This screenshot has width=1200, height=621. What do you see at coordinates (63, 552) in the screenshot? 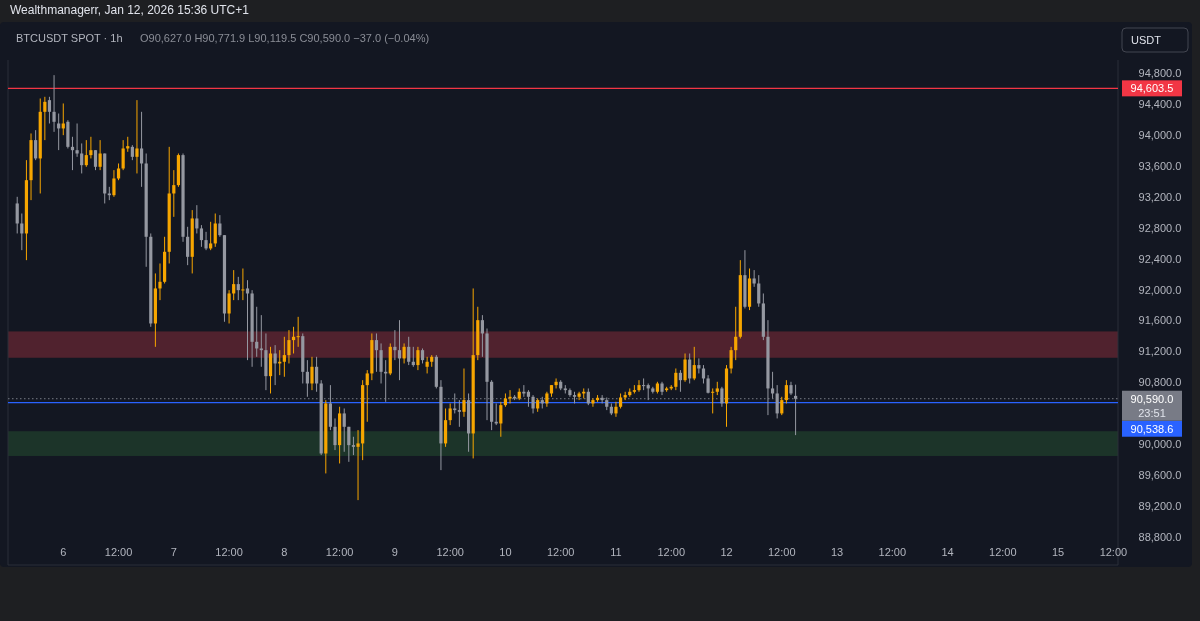
I see `x-tick-label: 6` at bounding box center [63, 552].